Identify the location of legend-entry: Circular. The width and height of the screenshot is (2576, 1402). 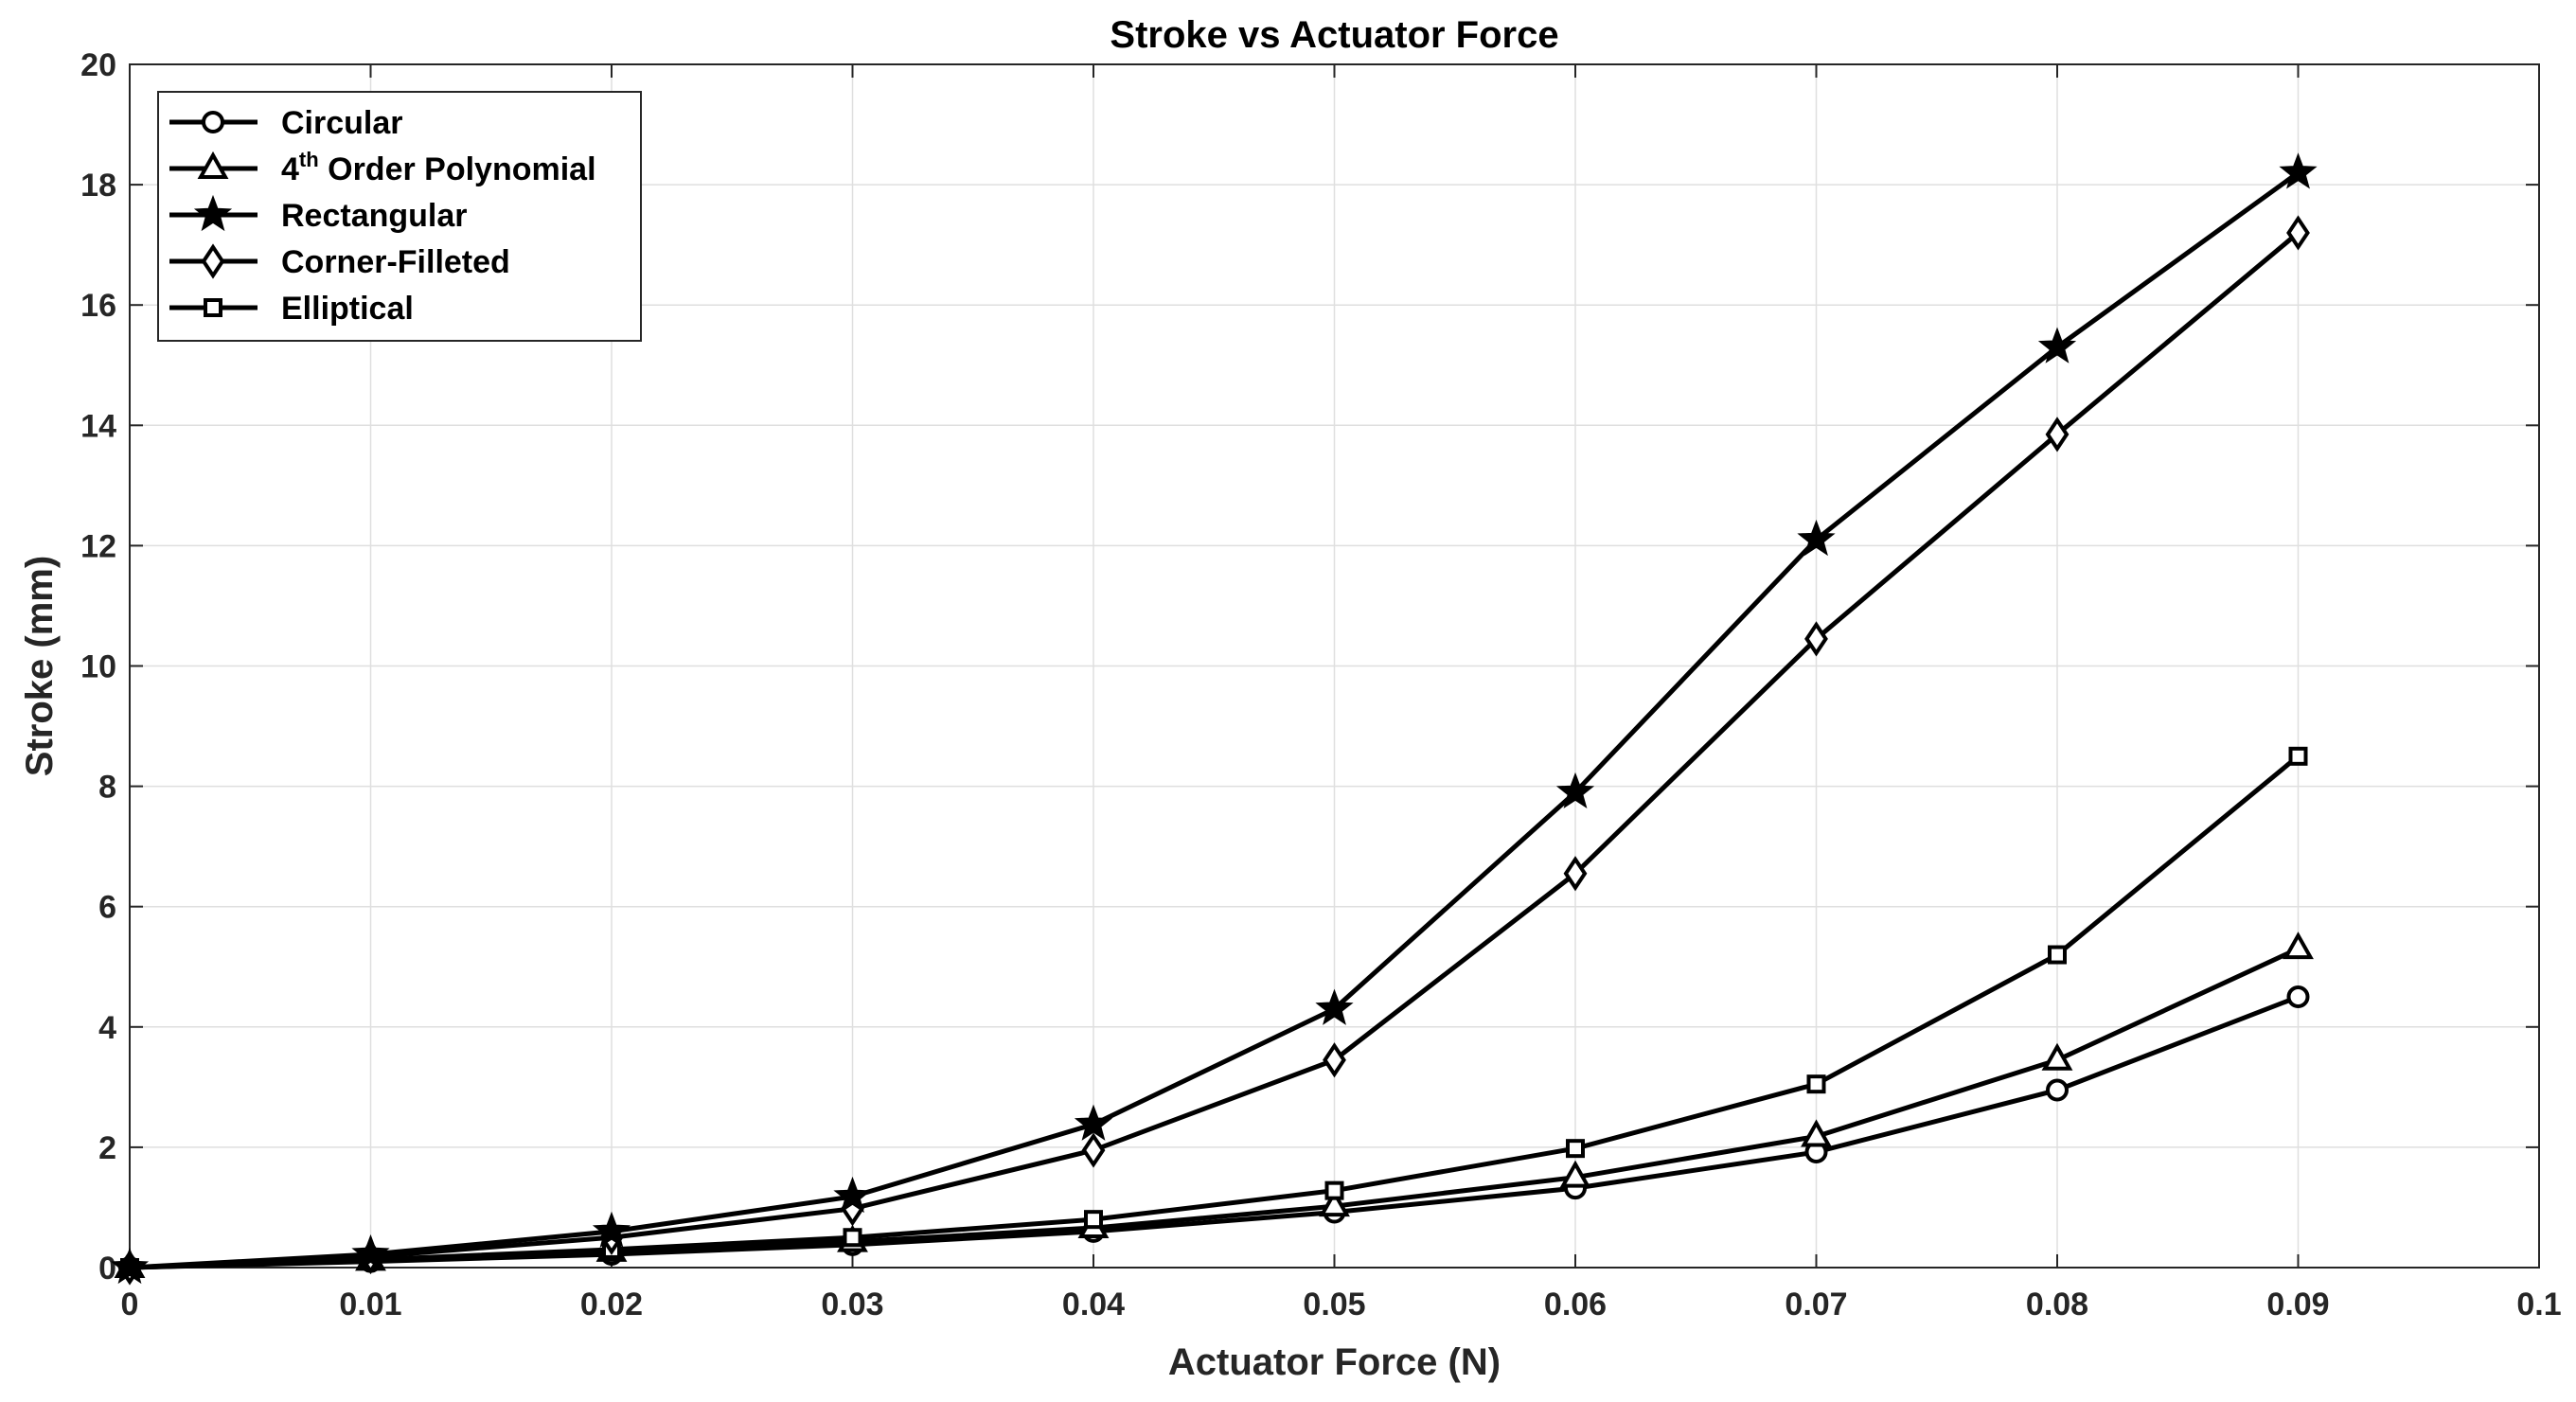
(286, 123).